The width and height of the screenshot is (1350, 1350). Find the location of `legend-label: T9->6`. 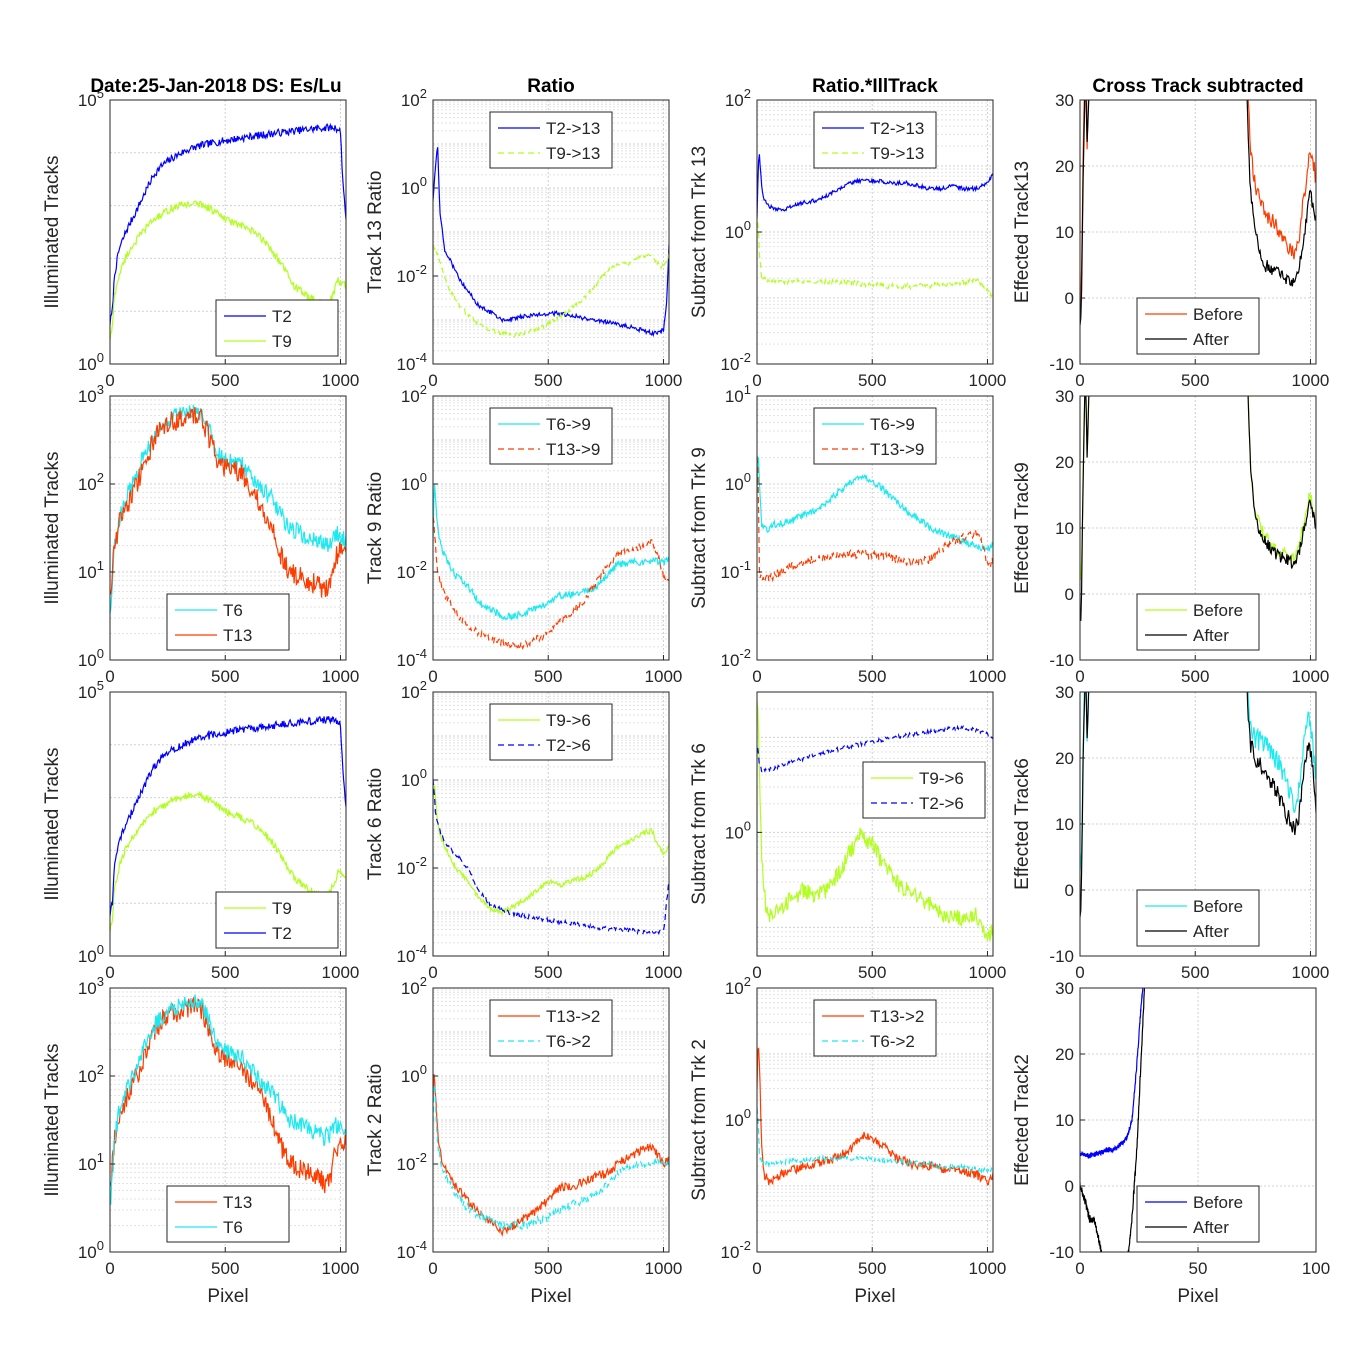

legend-label: T9->6 is located at coordinates (568, 720).